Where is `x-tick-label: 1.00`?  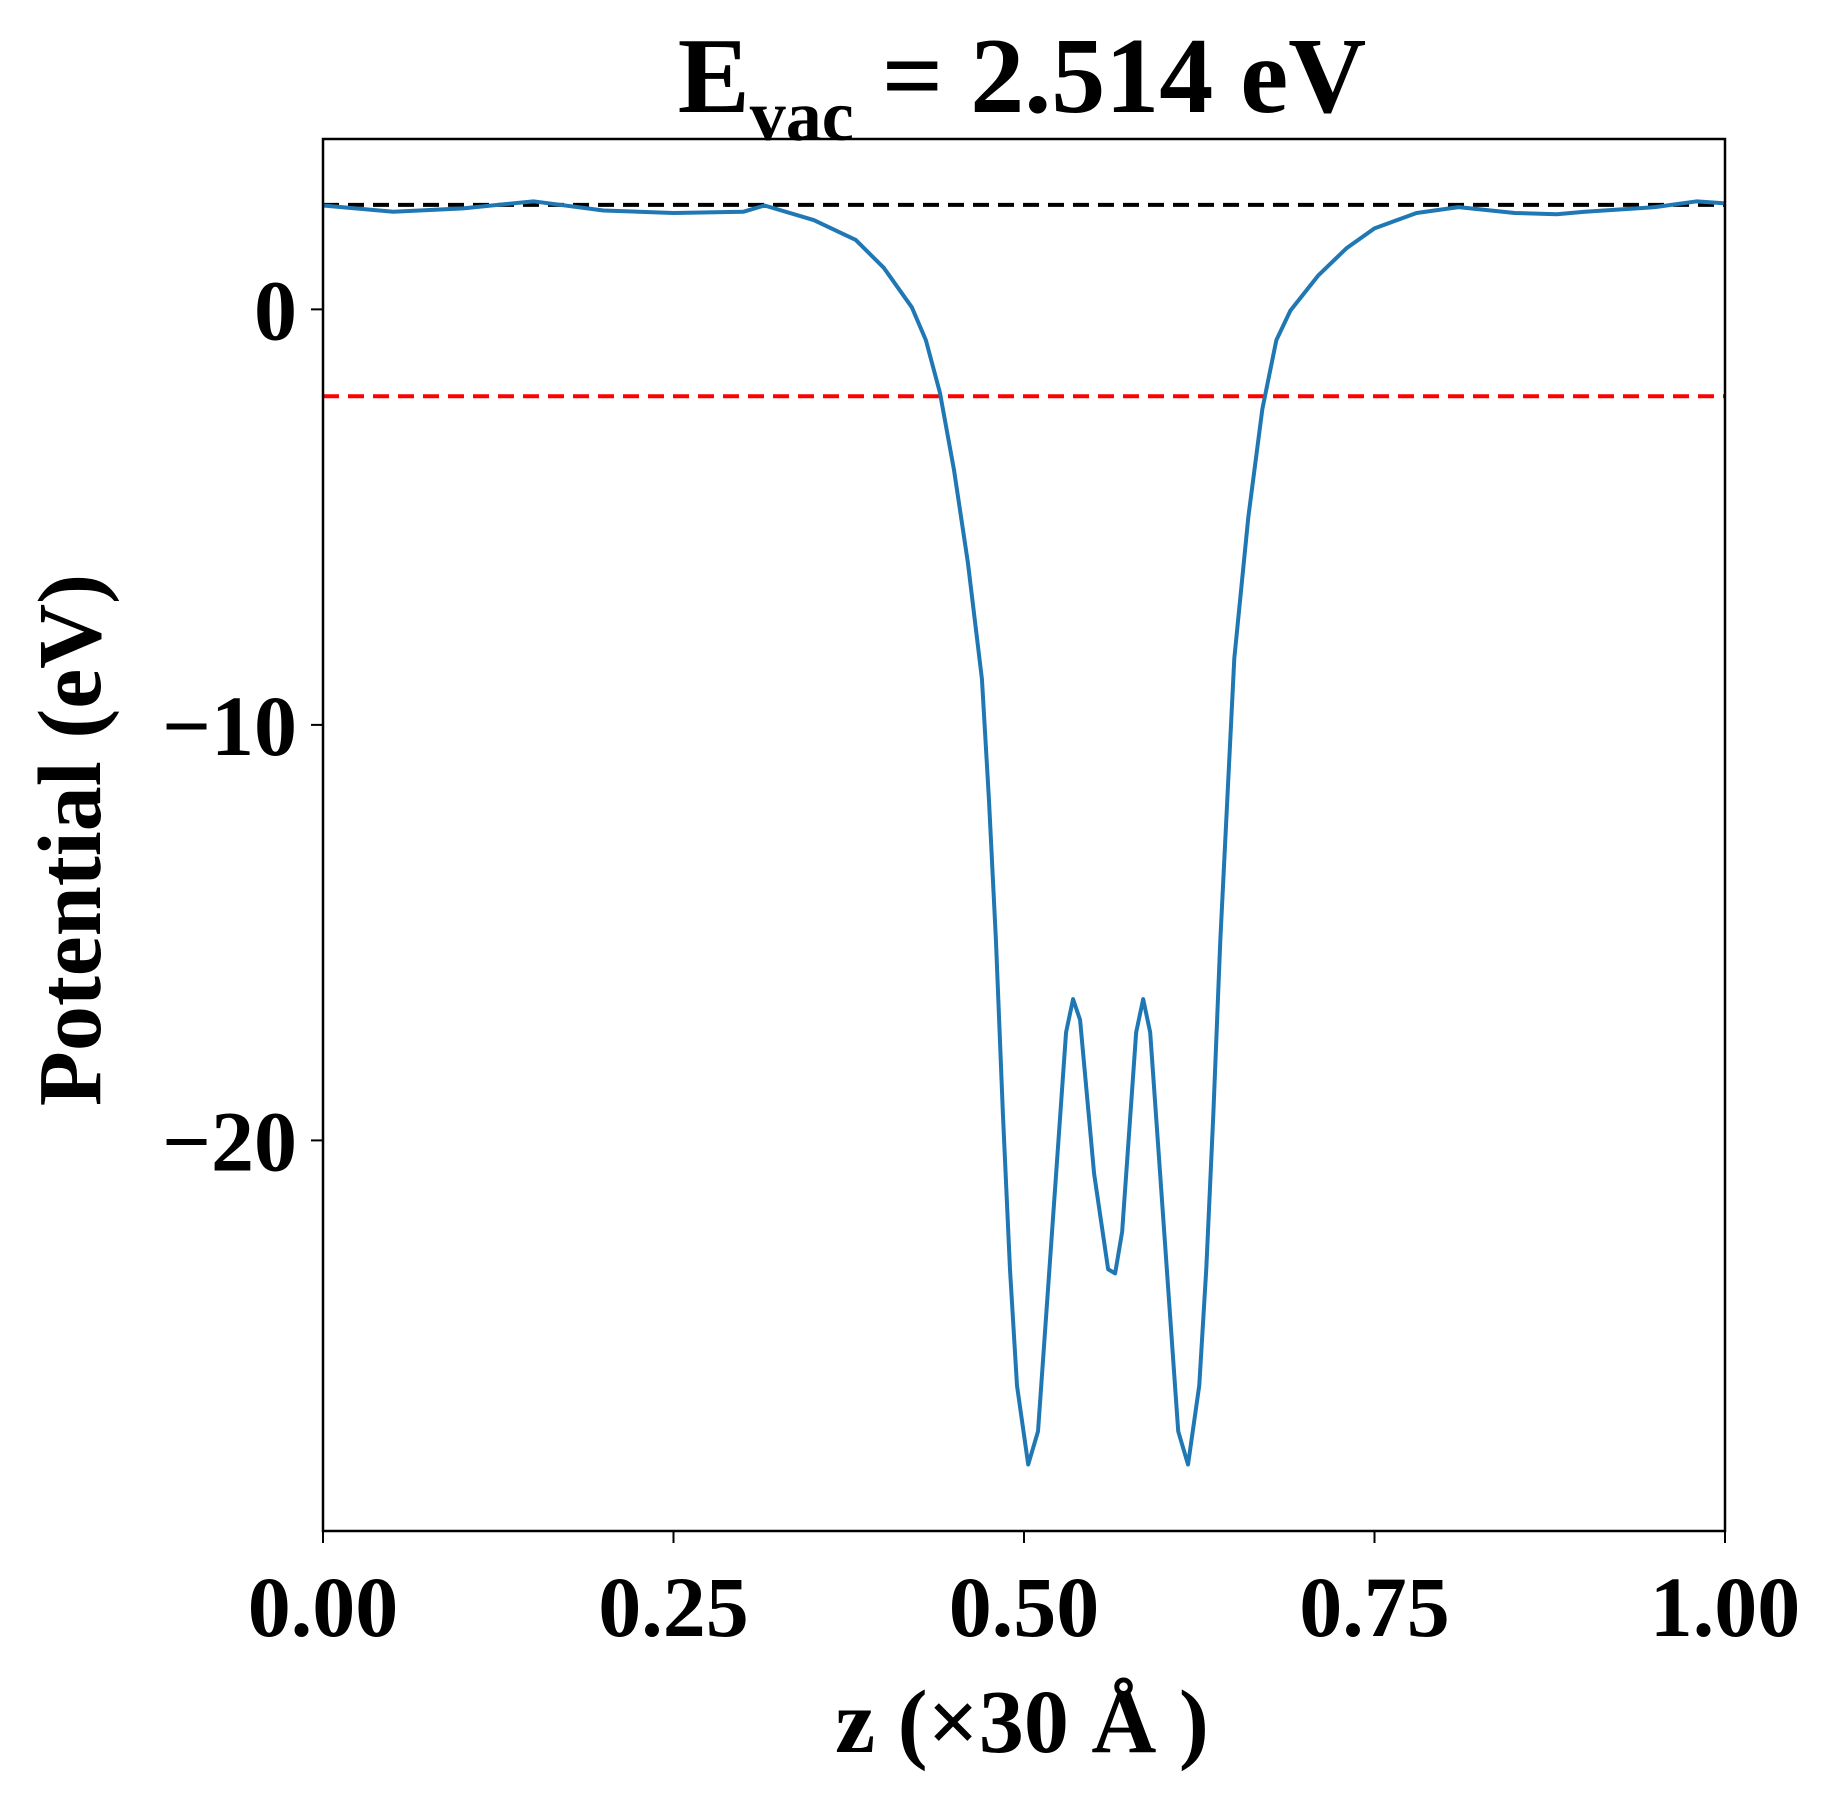
x-tick-label: 1.00 is located at coordinates (1725, 1607).